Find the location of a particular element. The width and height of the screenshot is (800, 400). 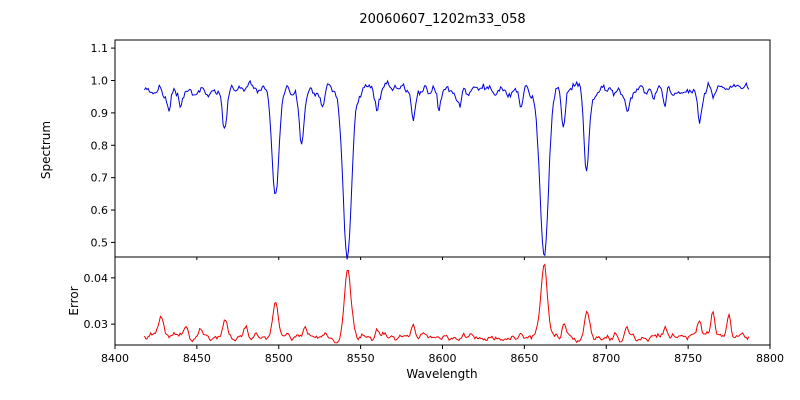

y-tick-label: 0.9 is located at coordinates (100, 113).